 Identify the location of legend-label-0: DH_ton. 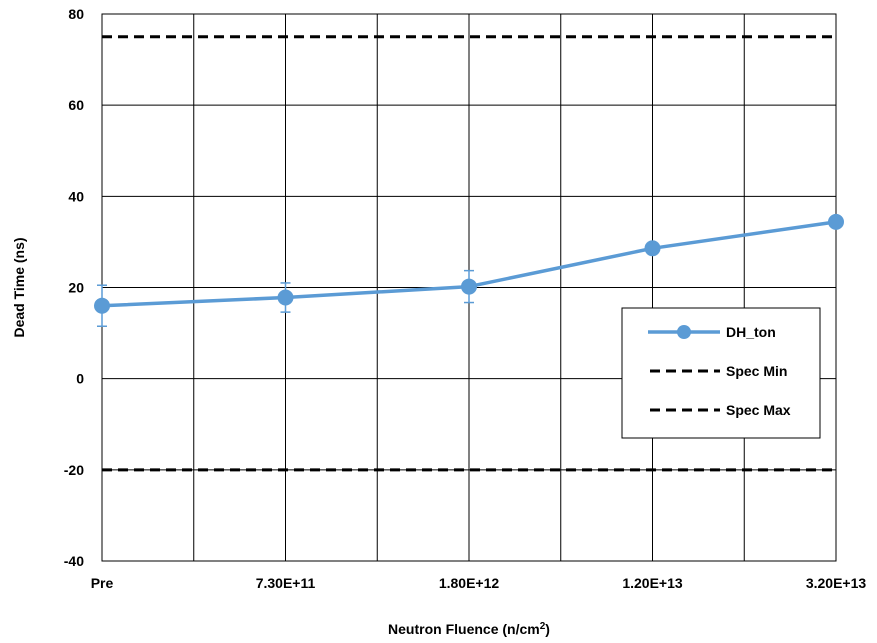
(751, 332).